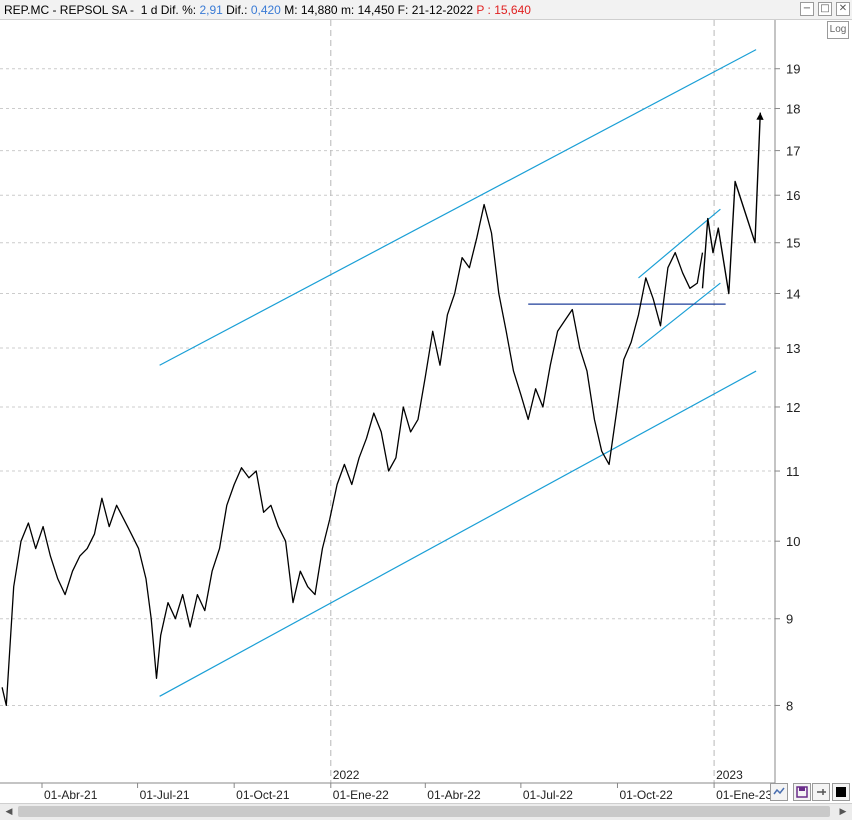  I want to click on log-scale-toggle: Log, so click(838, 30).